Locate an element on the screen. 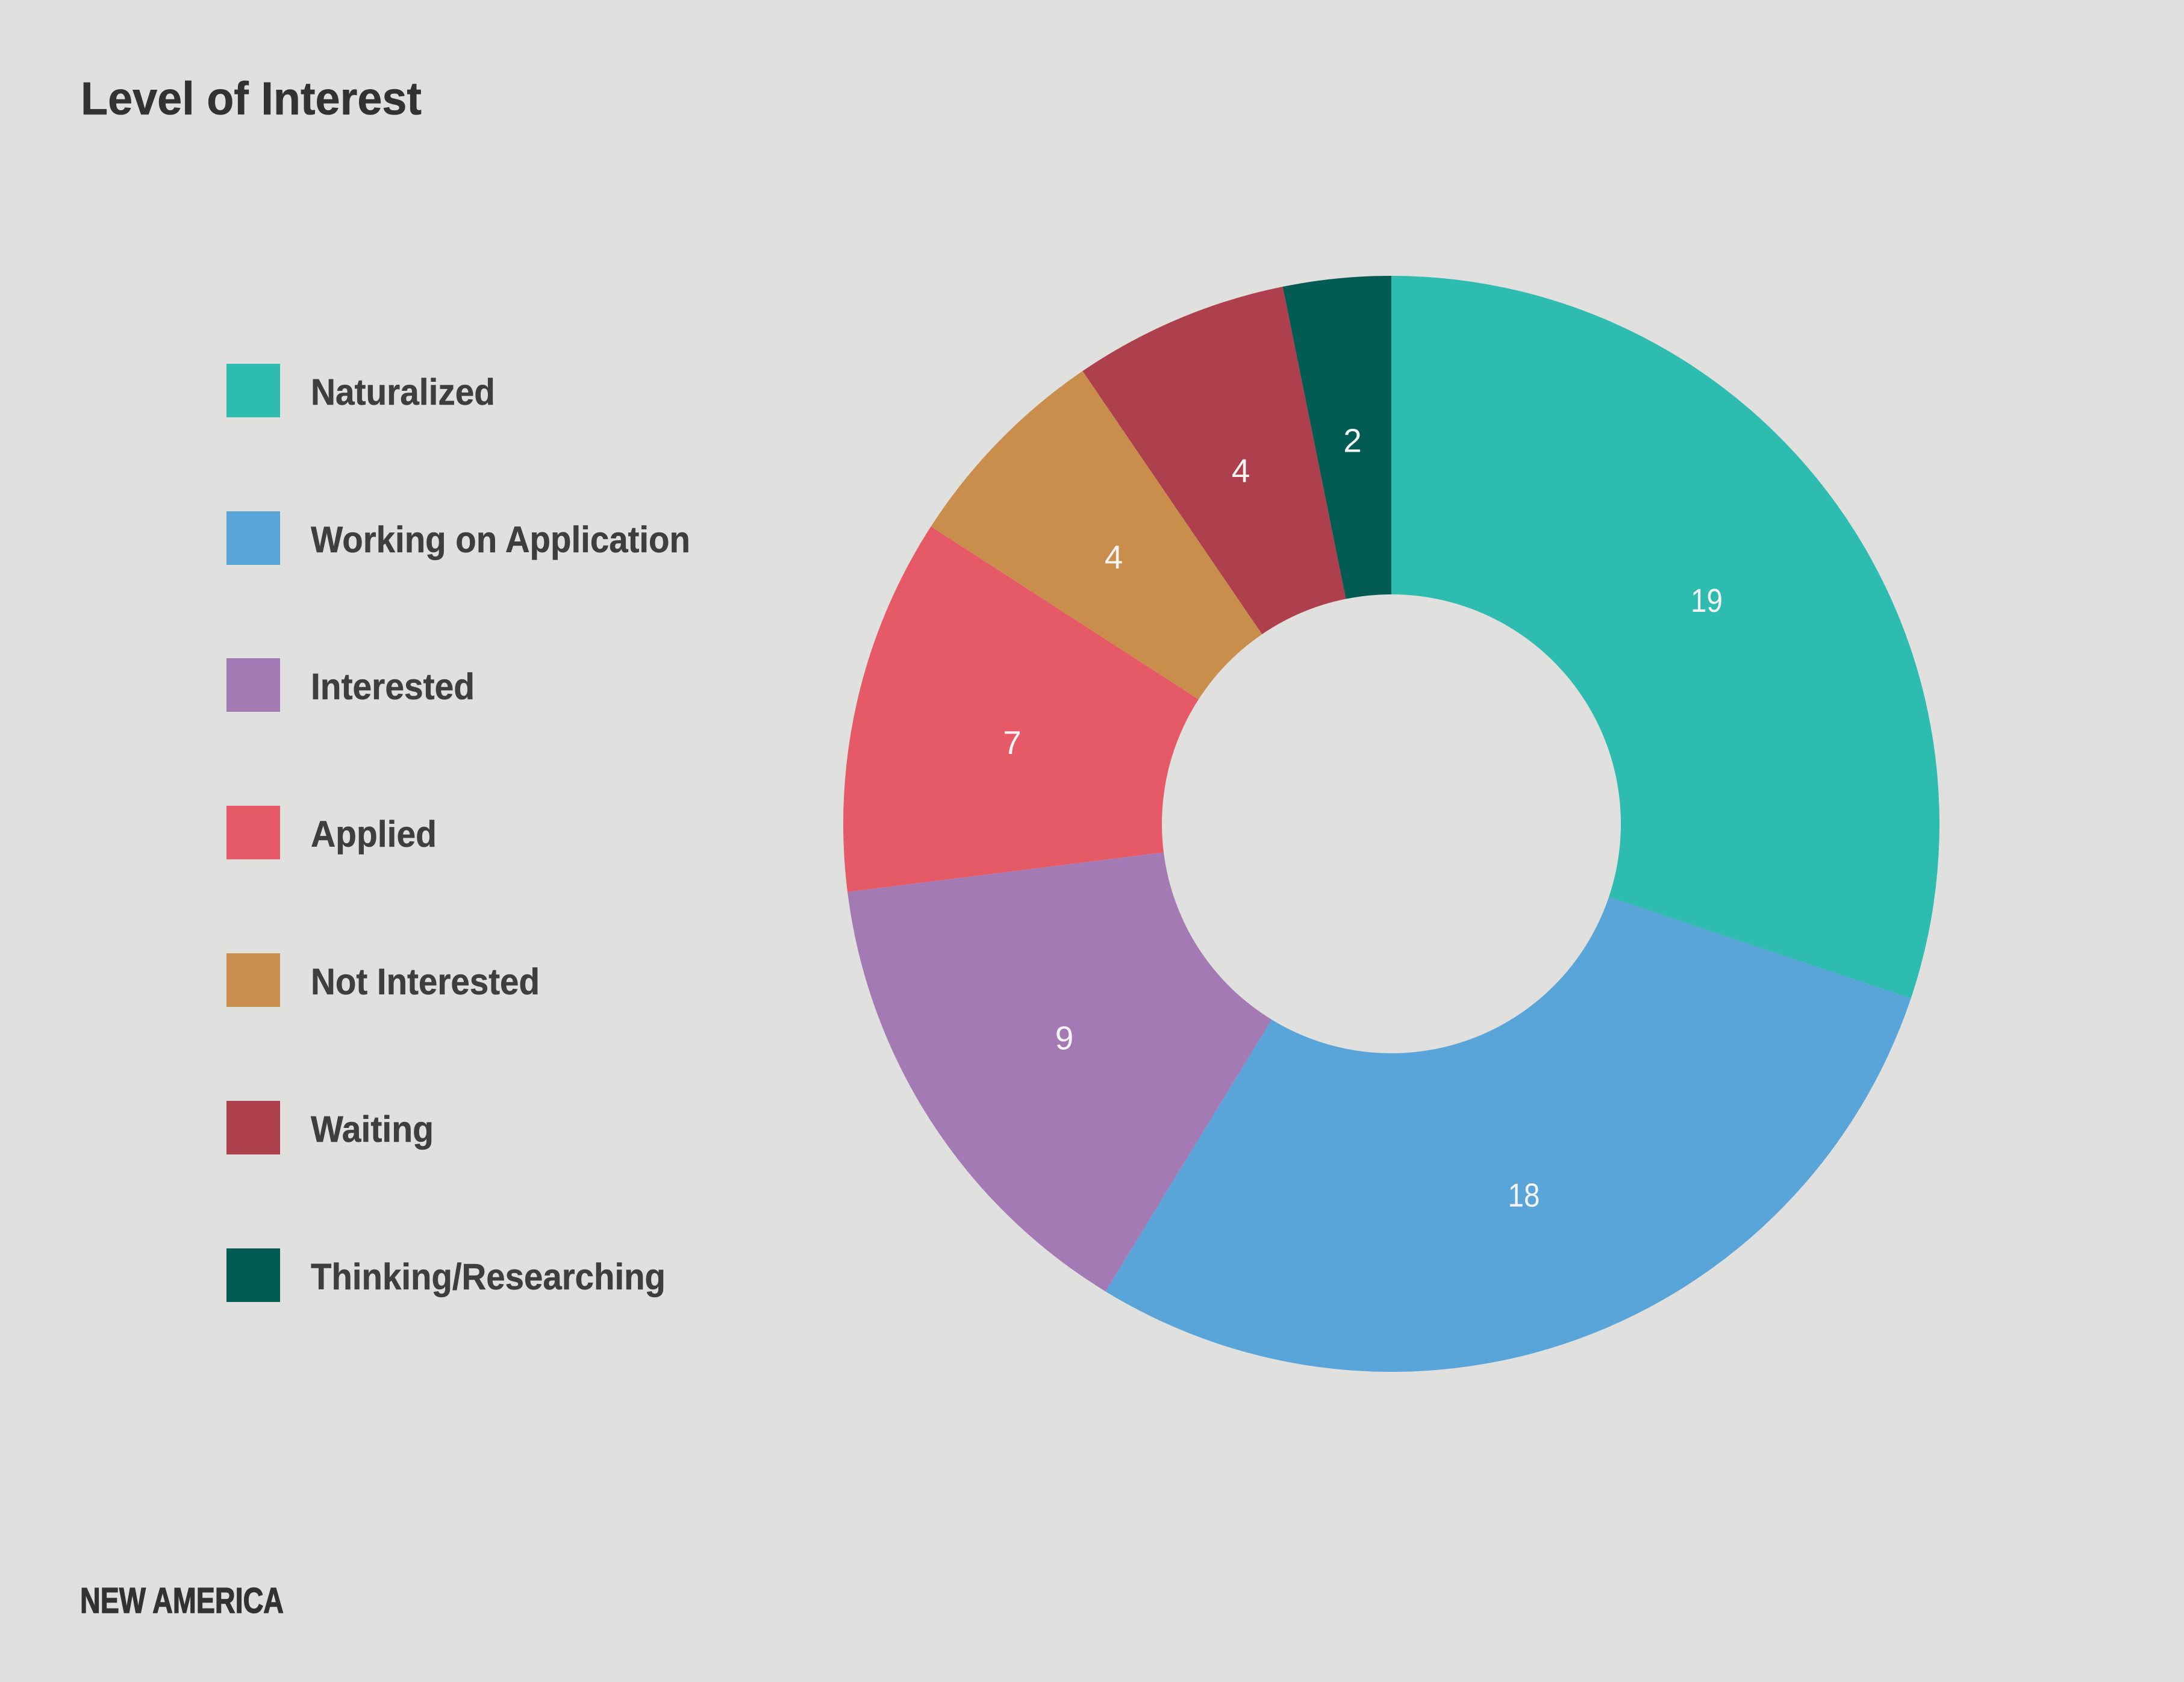 The height and width of the screenshot is (1682, 2184). svg-text: 9 is located at coordinates (1064, 1038).